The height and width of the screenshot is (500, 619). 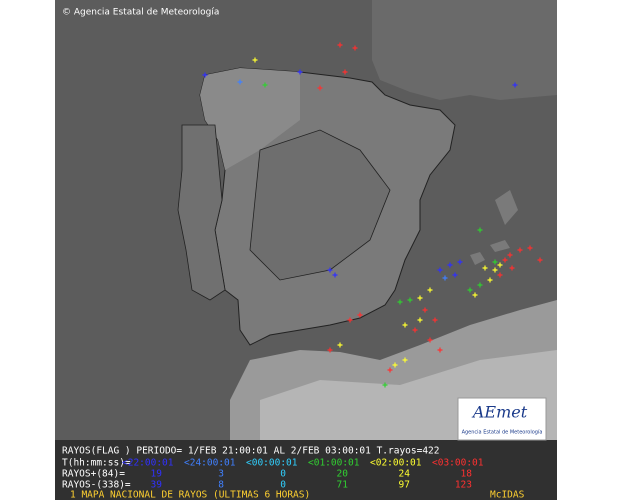 What do you see at coordinates (201, 212) in the screenshot?
I see `land-portugal` at bounding box center [201, 212].